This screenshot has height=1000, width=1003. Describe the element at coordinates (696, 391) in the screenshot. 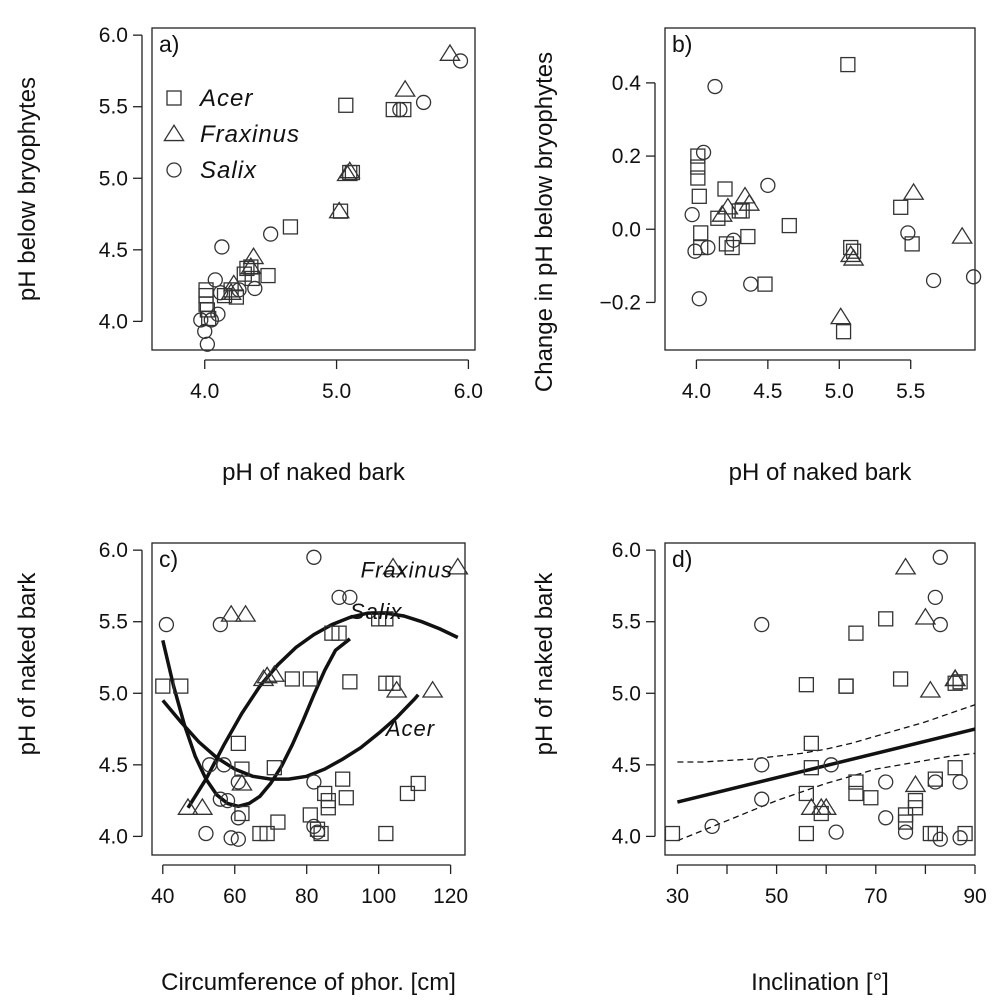

I see `x-tick-label: 4.0` at that location.